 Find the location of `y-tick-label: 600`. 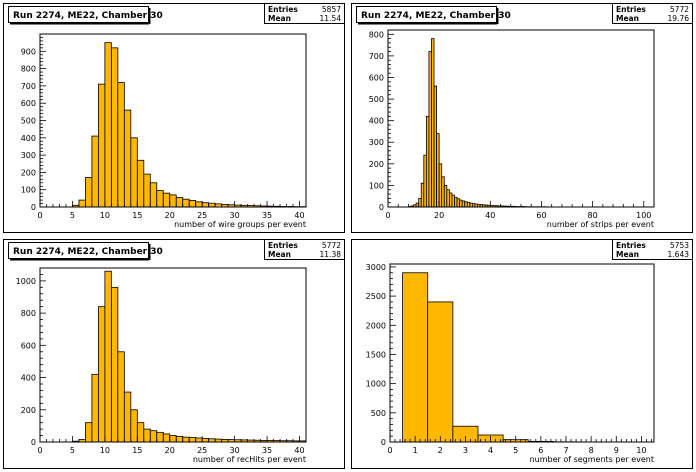

y-tick-label: 600 is located at coordinates (28, 345).